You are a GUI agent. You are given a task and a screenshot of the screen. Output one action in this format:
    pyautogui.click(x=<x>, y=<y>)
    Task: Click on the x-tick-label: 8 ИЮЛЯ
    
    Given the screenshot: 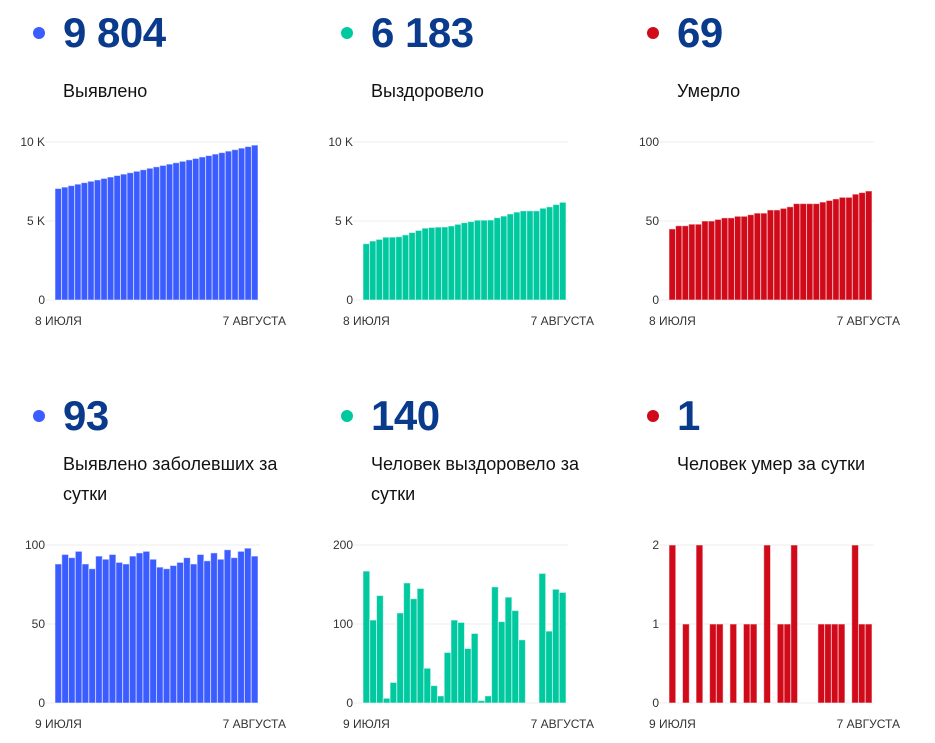 What is the action you would take?
    pyautogui.click(x=58, y=321)
    